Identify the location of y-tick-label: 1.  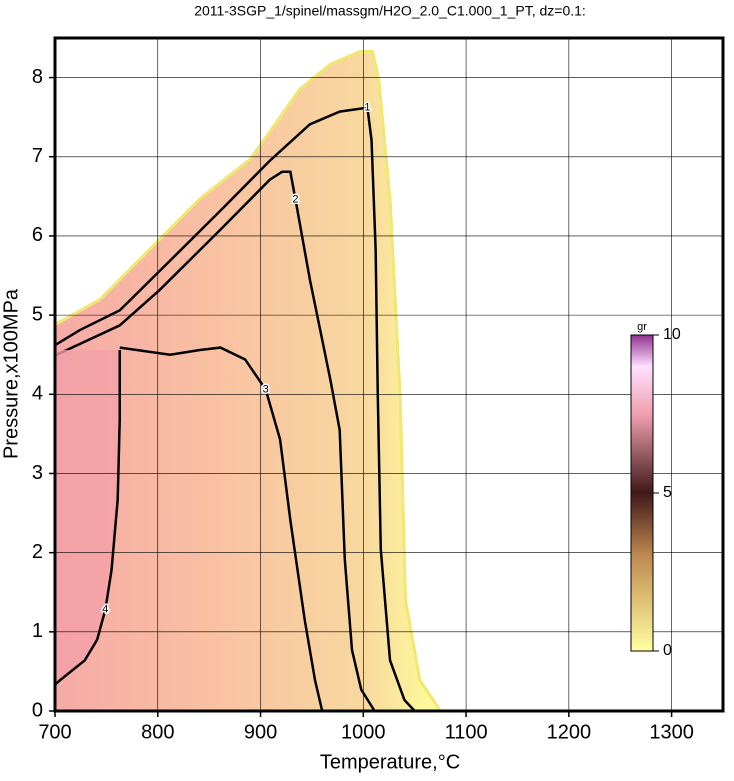
(37, 631).